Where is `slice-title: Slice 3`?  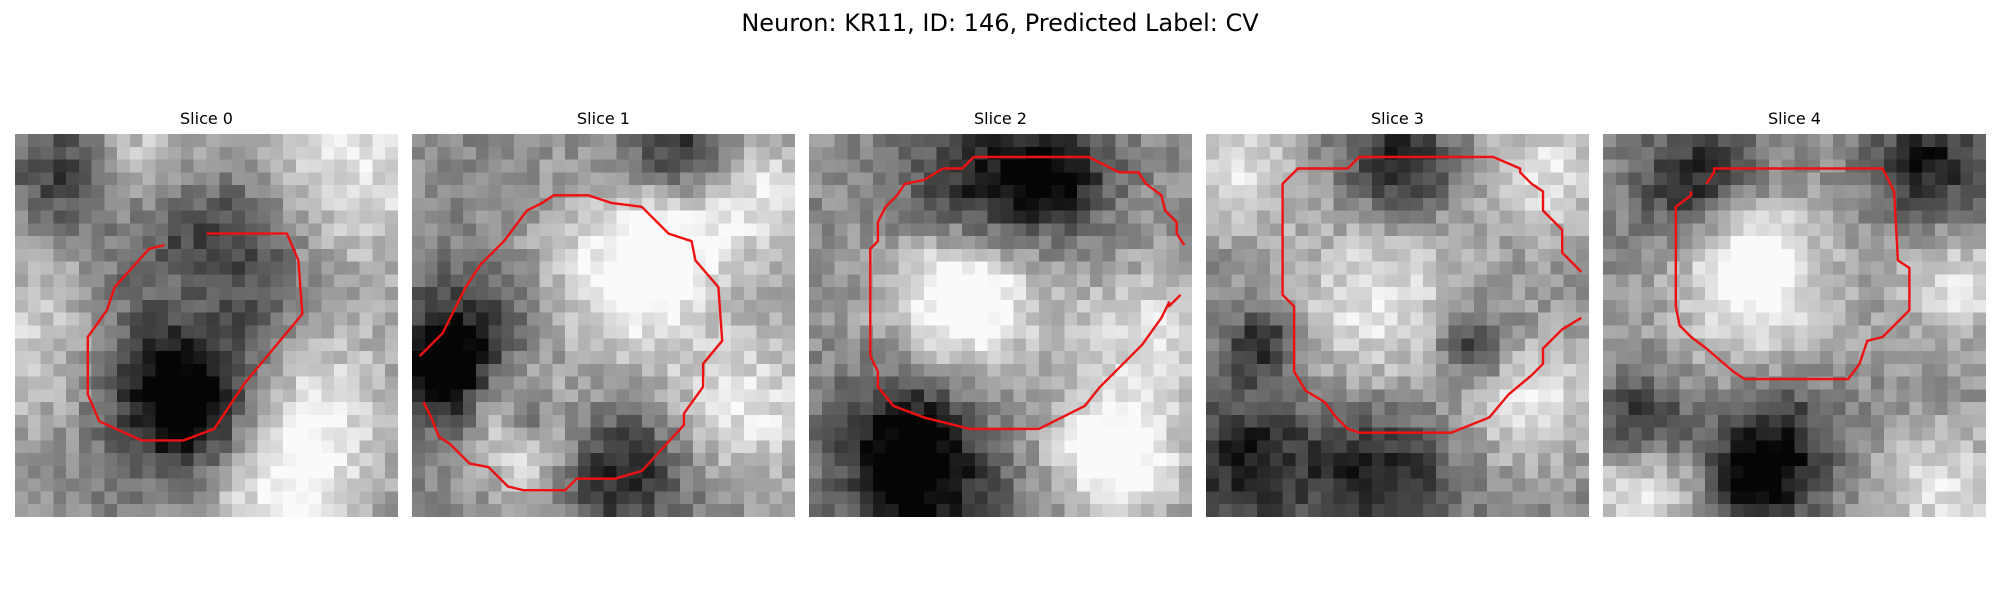
slice-title: Slice 3 is located at coordinates (1397, 118).